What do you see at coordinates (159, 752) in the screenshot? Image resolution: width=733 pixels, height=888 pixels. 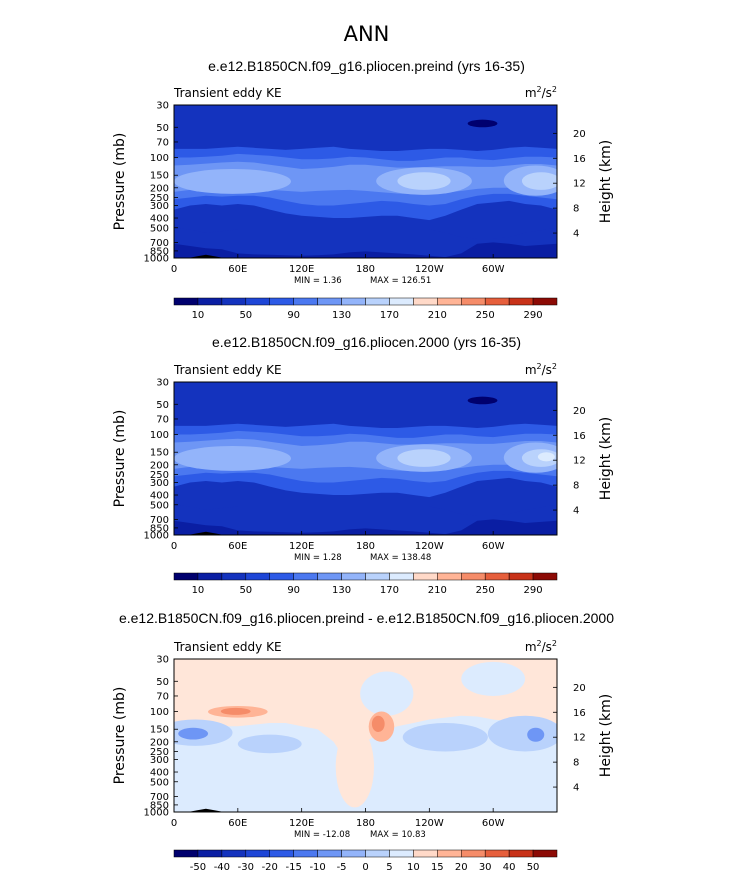 I see `y-tick-label: 250` at bounding box center [159, 752].